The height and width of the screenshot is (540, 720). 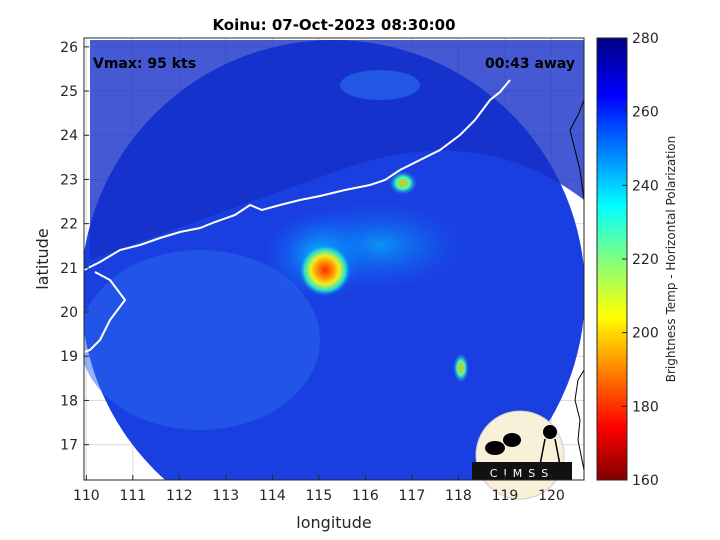 What do you see at coordinates (225, 496) in the screenshot?
I see `x-tick-label: 113` at bounding box center [225, 496].